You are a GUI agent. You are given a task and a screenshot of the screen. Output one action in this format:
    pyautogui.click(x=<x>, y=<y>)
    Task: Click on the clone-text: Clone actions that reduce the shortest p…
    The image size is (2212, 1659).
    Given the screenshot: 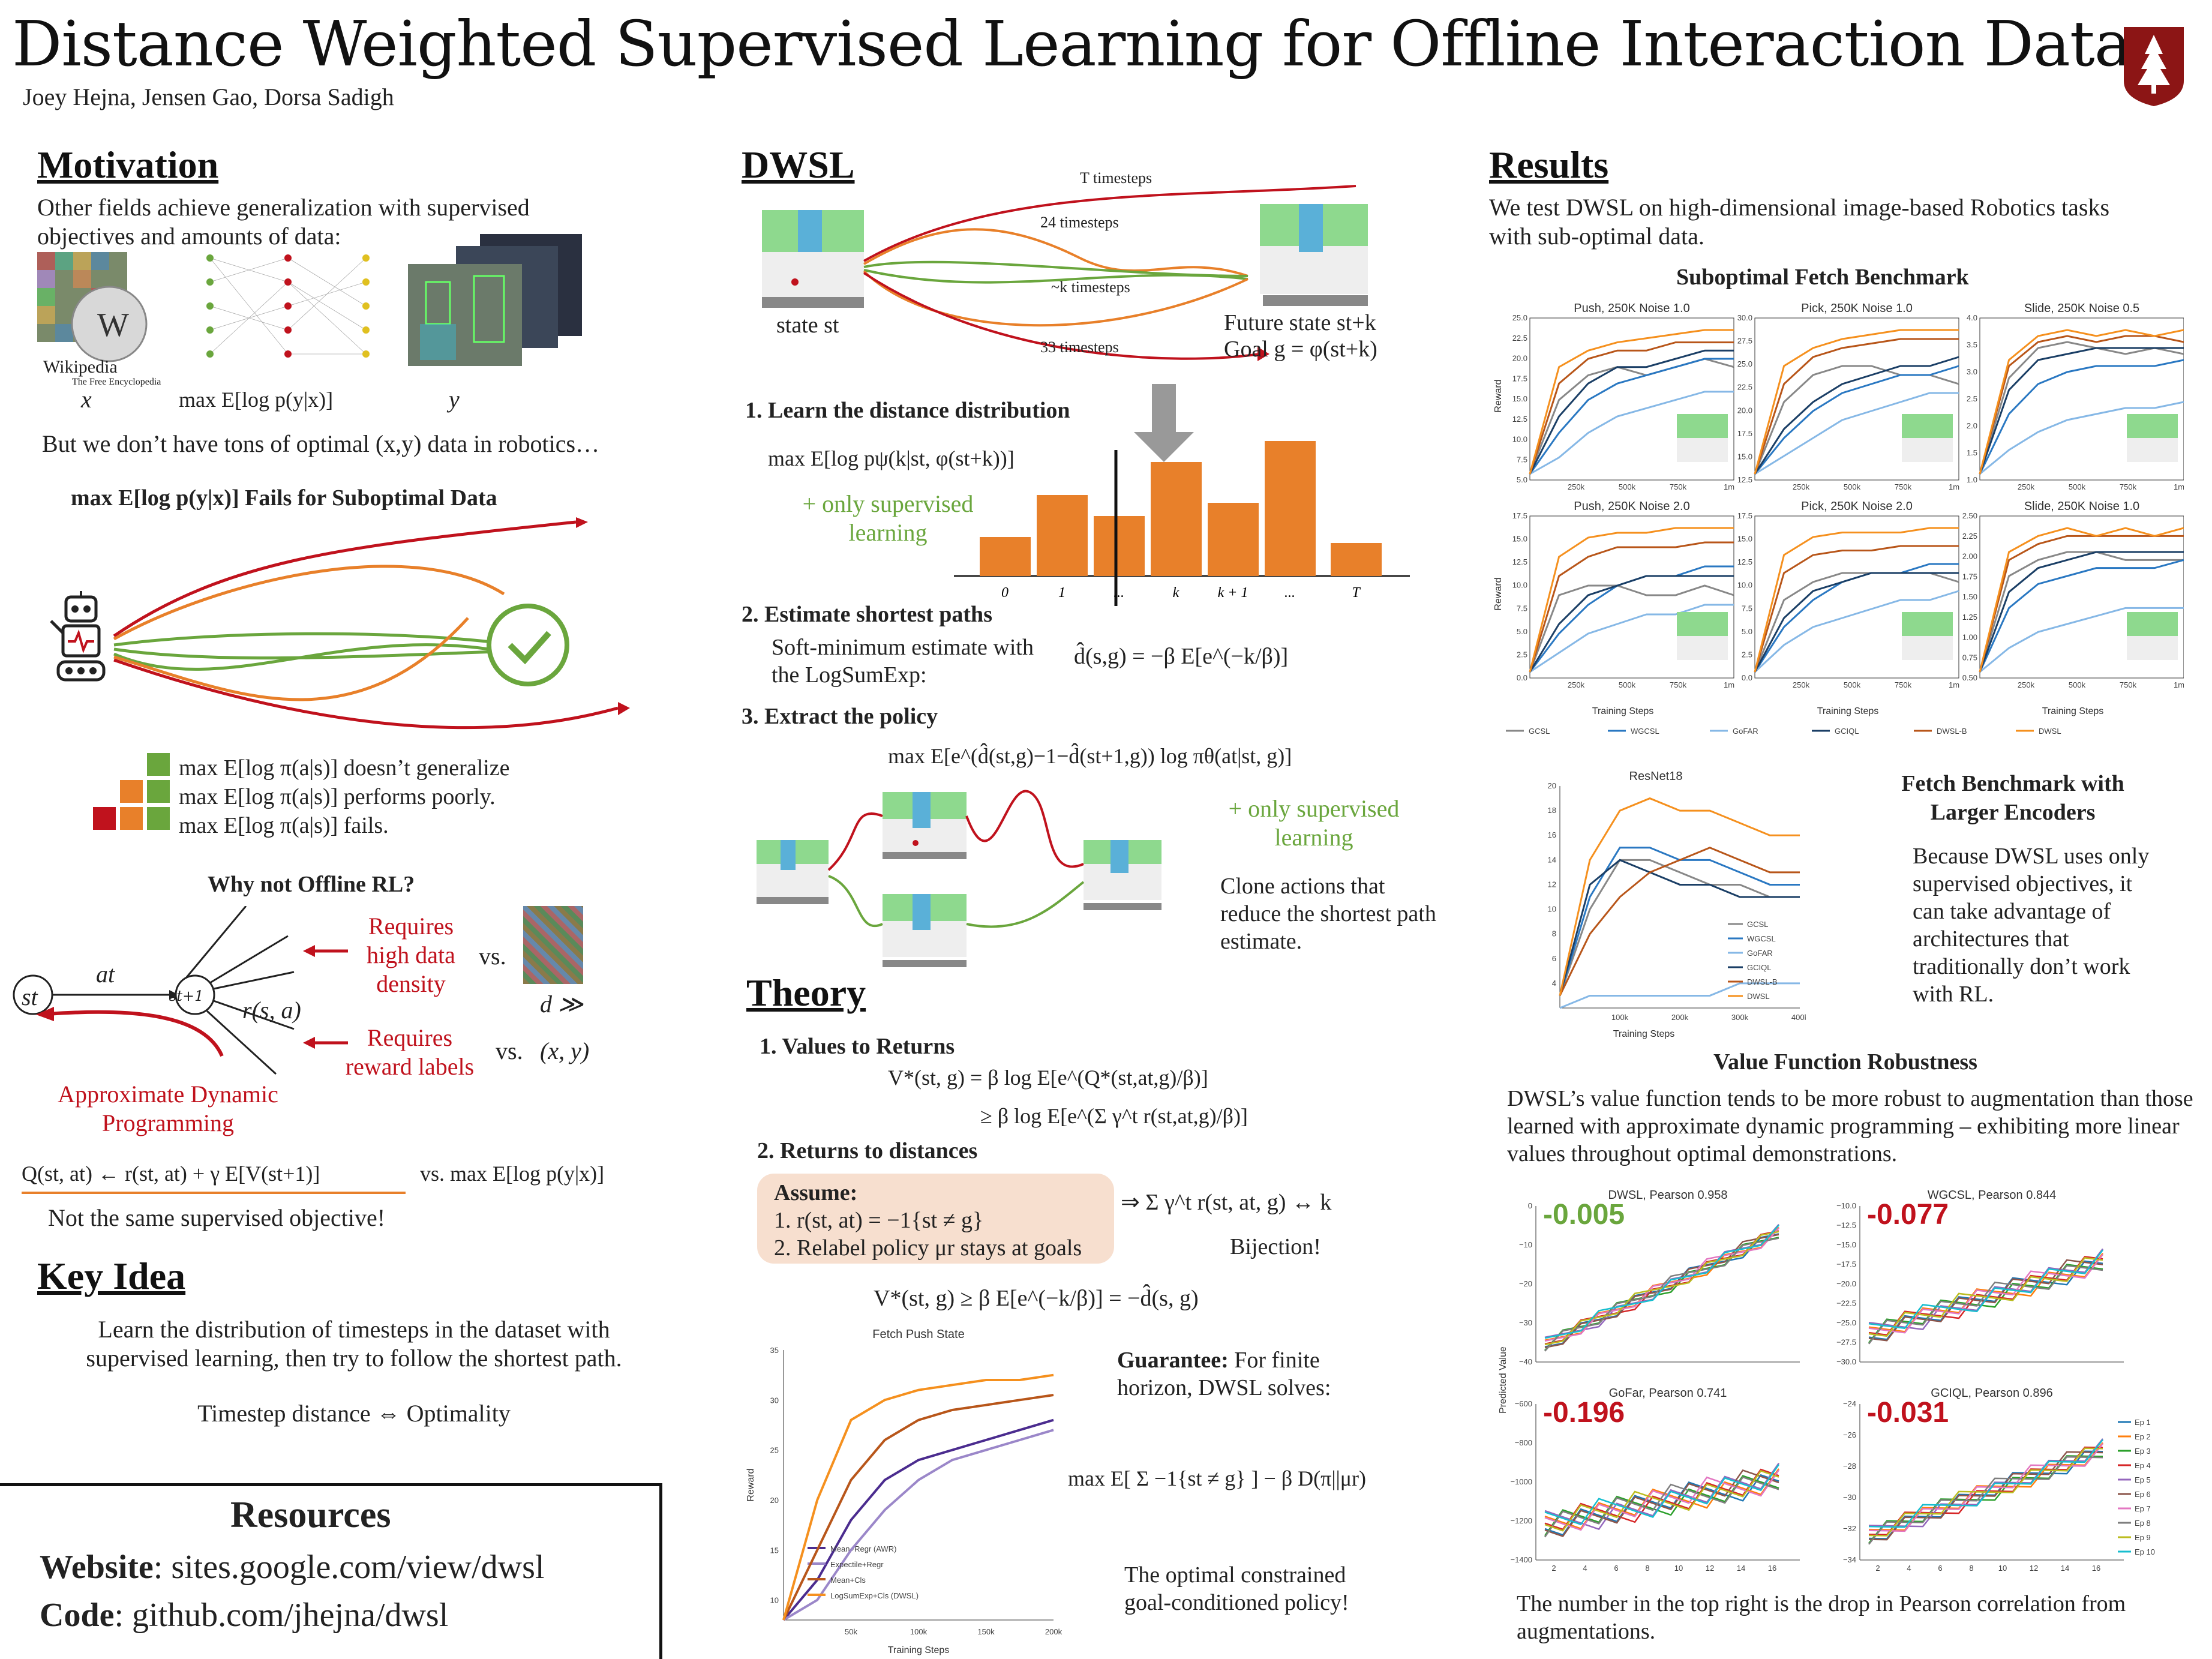 What is the action you would take?
    pyautogui.click(x=1328, y=914)
    